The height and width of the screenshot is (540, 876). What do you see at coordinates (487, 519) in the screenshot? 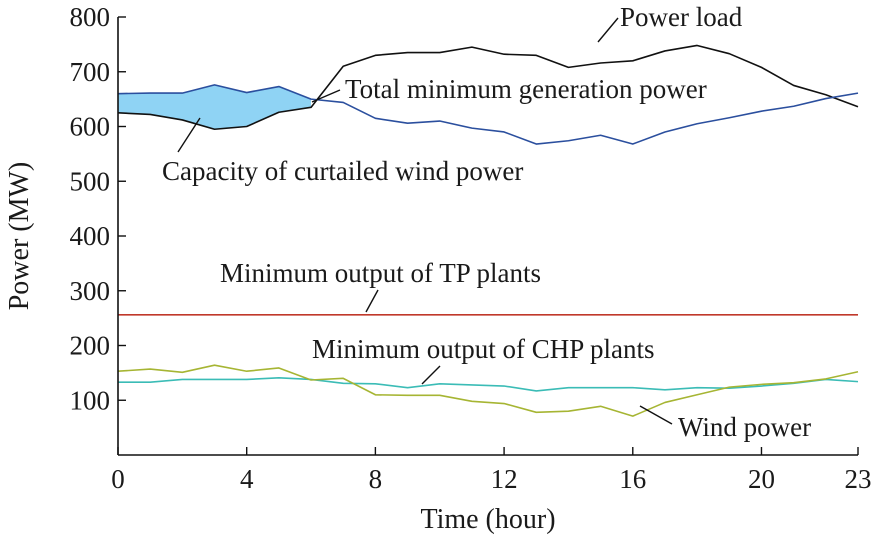
I see `x-axis-title: Time (hour)` at bounding box center [487, 519].